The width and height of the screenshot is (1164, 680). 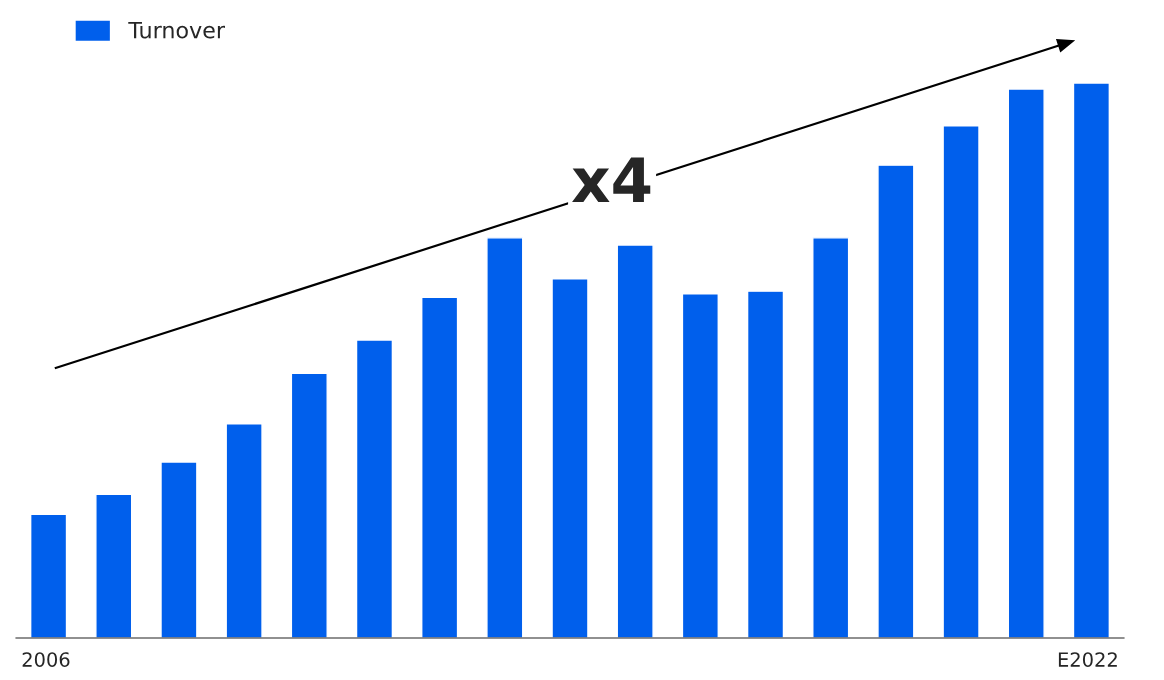 What do you see at coordinates (46, 659) in the screenshot?
I see `x-tick-label: 2006` at bounding box center [46, 659].